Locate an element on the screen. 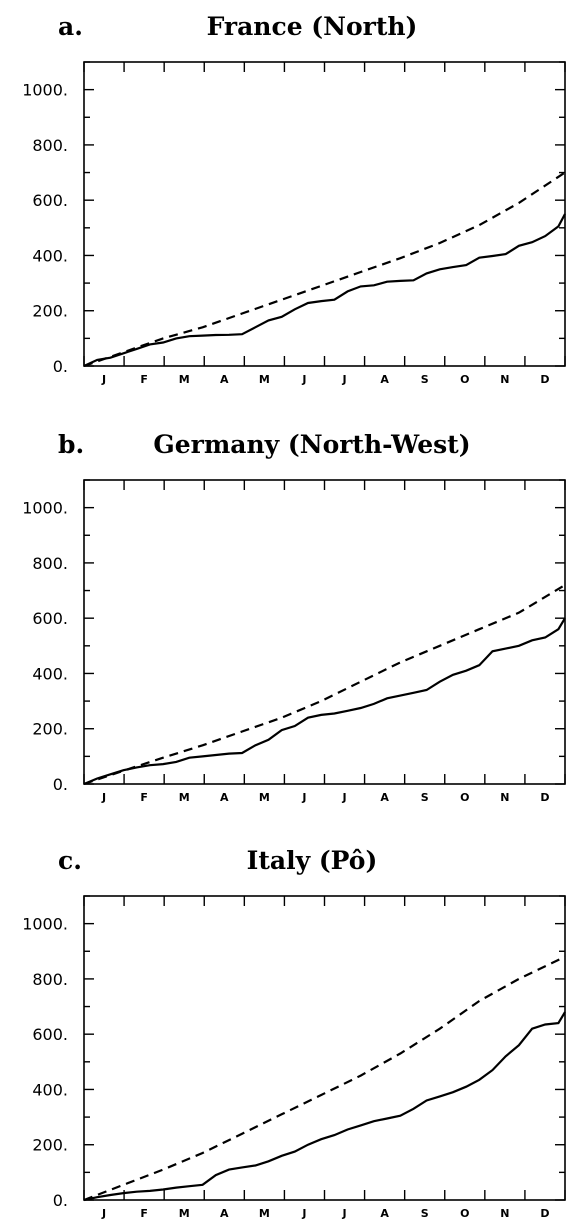 The width and height of the screenshot is (572, 1222). panel-letter: a. is located at coordinates (70, 26).